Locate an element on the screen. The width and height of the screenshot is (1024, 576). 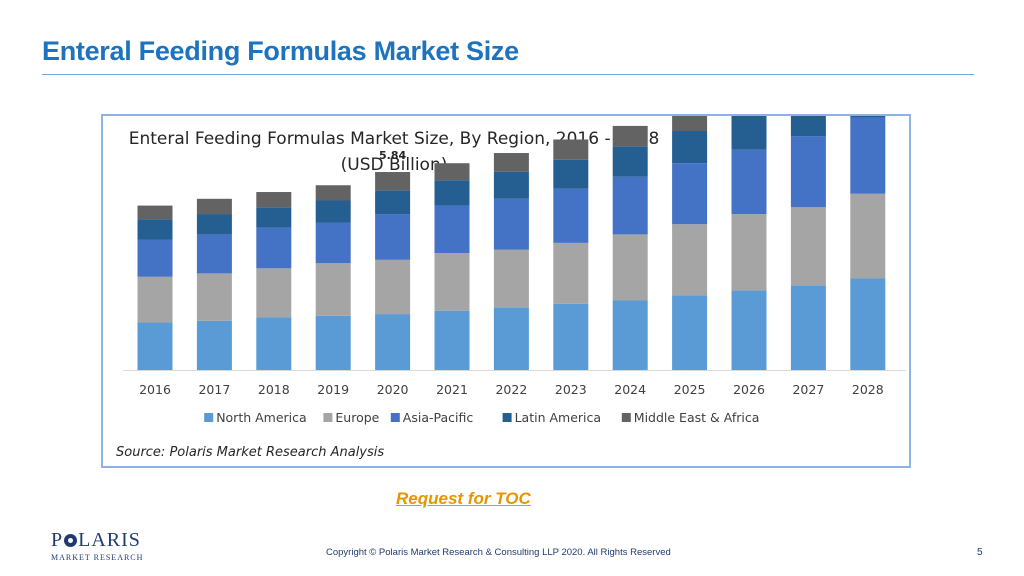
bar-segment-asia-pacific-2020 is located at coordinates (393, 237).